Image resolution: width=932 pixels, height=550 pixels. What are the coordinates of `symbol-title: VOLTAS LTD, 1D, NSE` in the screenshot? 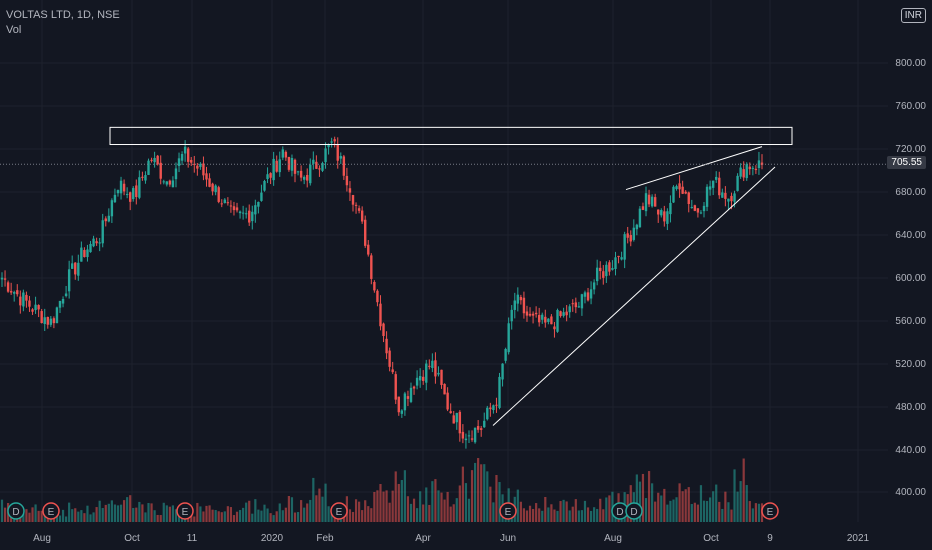 It's located at (63, 15).